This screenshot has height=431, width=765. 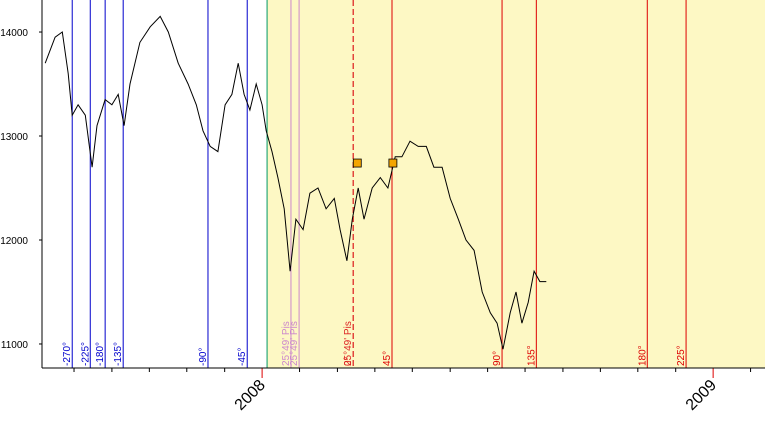 What do you see at coordinates (67, 354) in the screenshot?
I see `vertical-line-label: -270°` at bounding box center [67, 354].